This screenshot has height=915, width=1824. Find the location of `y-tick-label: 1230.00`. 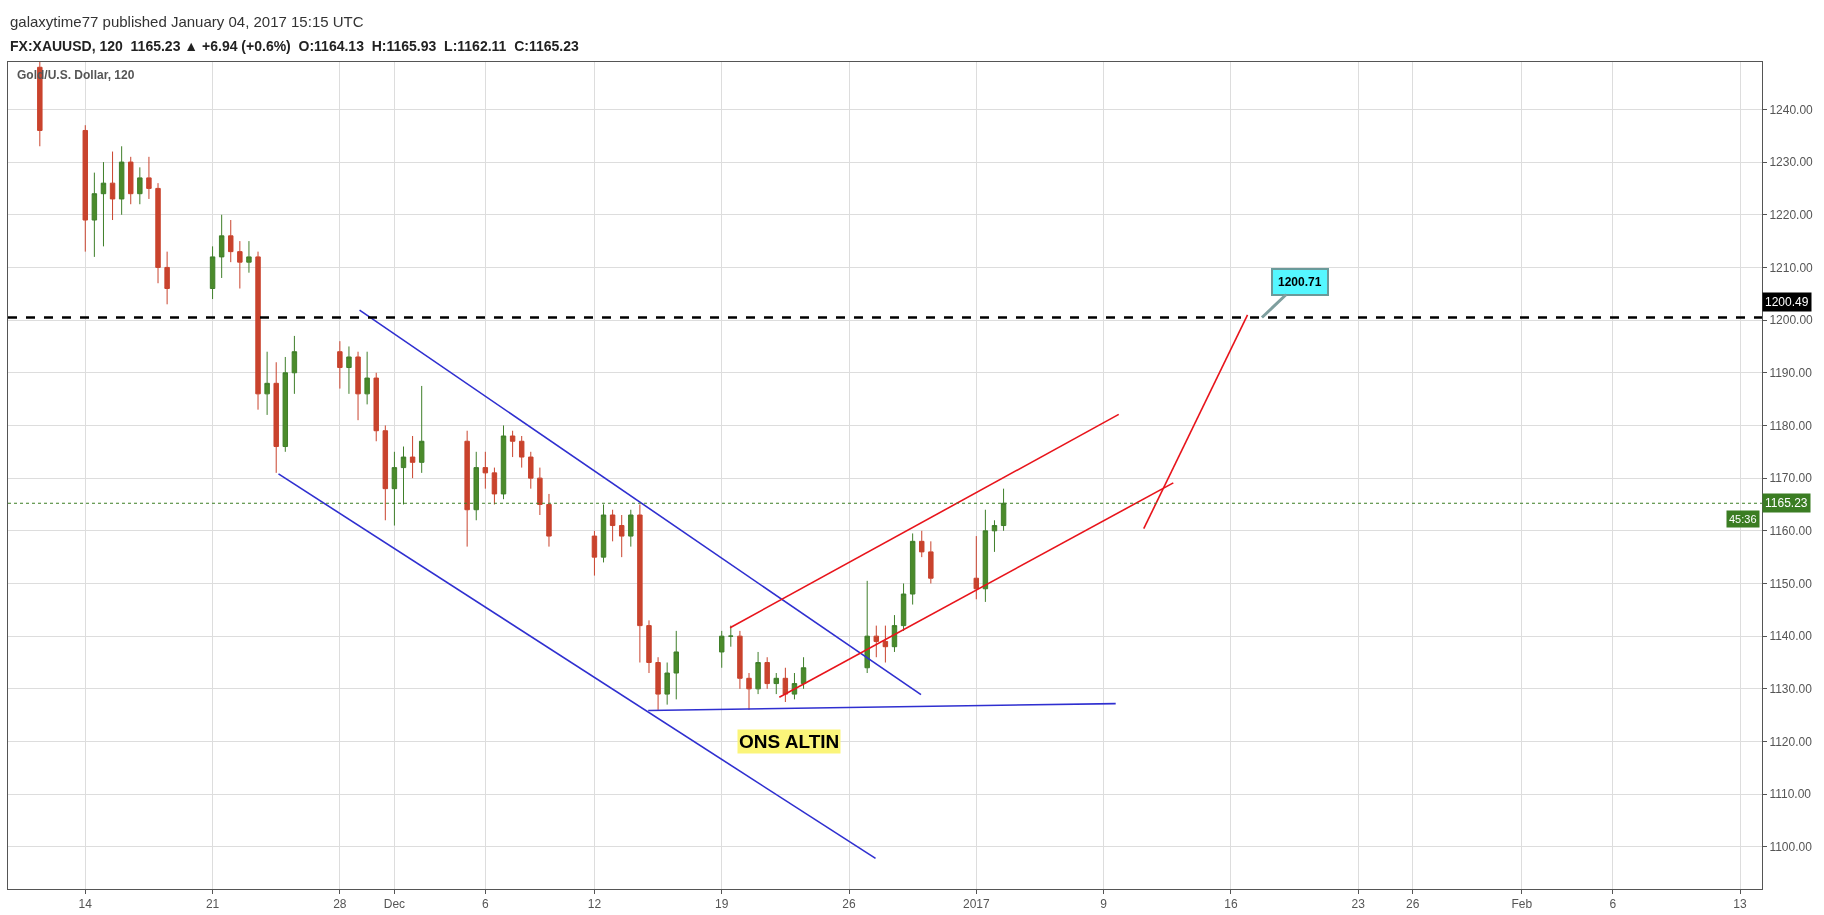

y-tick-label: 1230.00 is located at coordinates (1791, 162).